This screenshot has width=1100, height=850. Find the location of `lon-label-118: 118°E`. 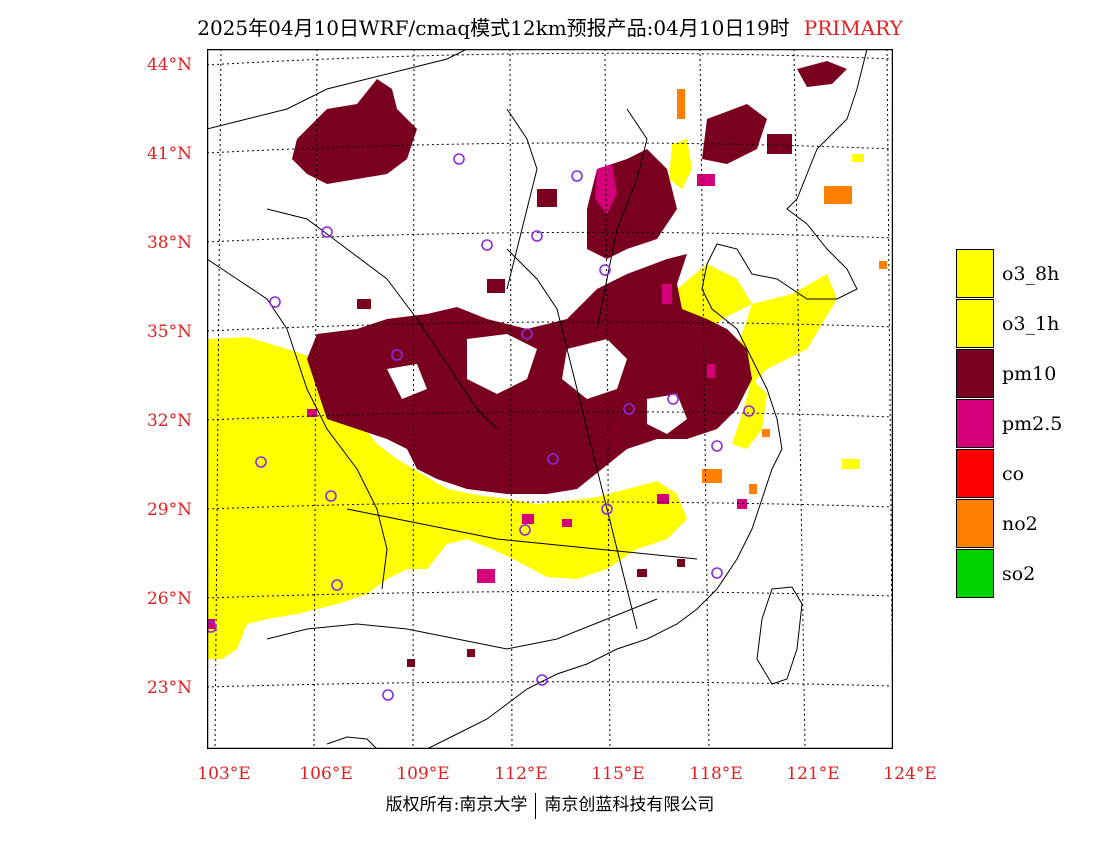

lon-label-118: 118°E is located at coordinates (716, 774).